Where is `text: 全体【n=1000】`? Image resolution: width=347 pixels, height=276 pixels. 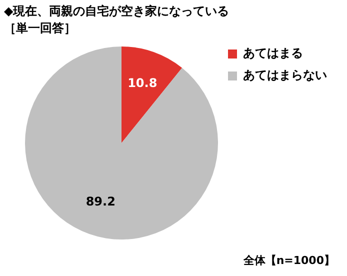 text: 全体【n=1000】 is located at coordinates (289, 260).